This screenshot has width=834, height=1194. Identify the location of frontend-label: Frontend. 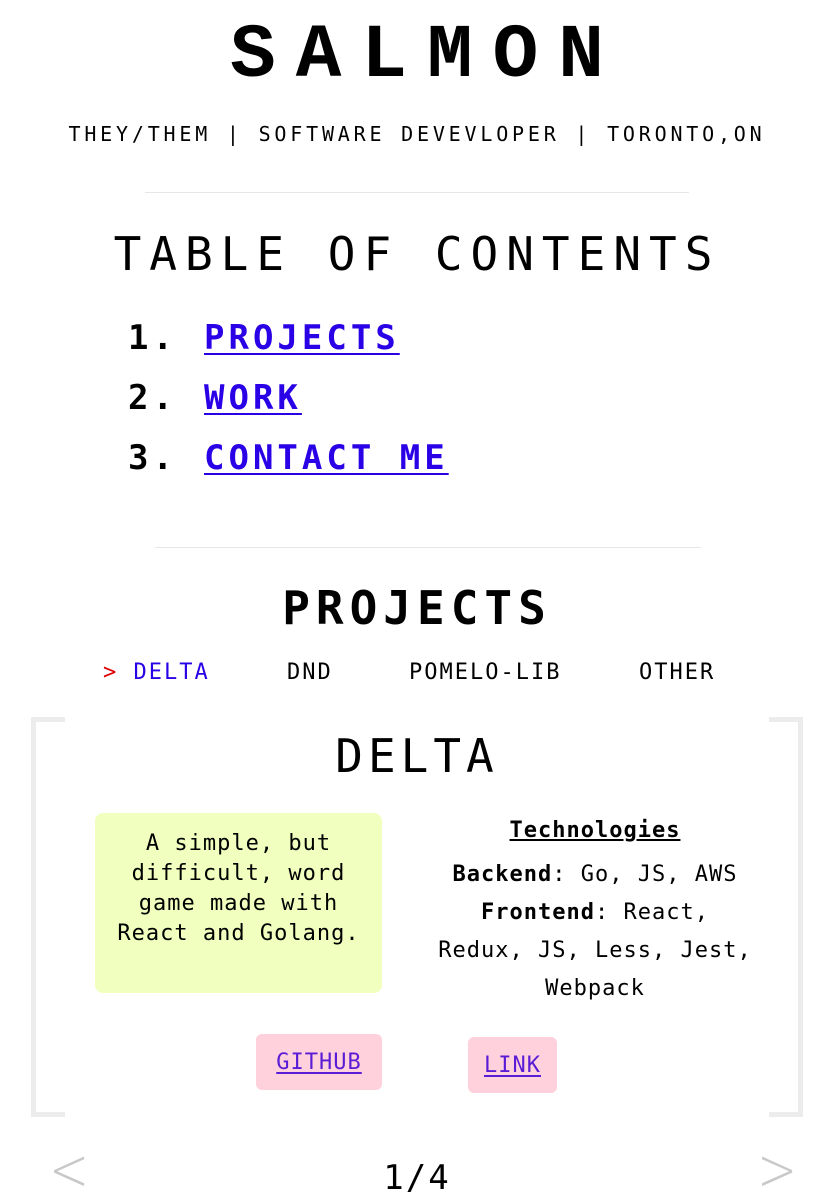
(538, 912).